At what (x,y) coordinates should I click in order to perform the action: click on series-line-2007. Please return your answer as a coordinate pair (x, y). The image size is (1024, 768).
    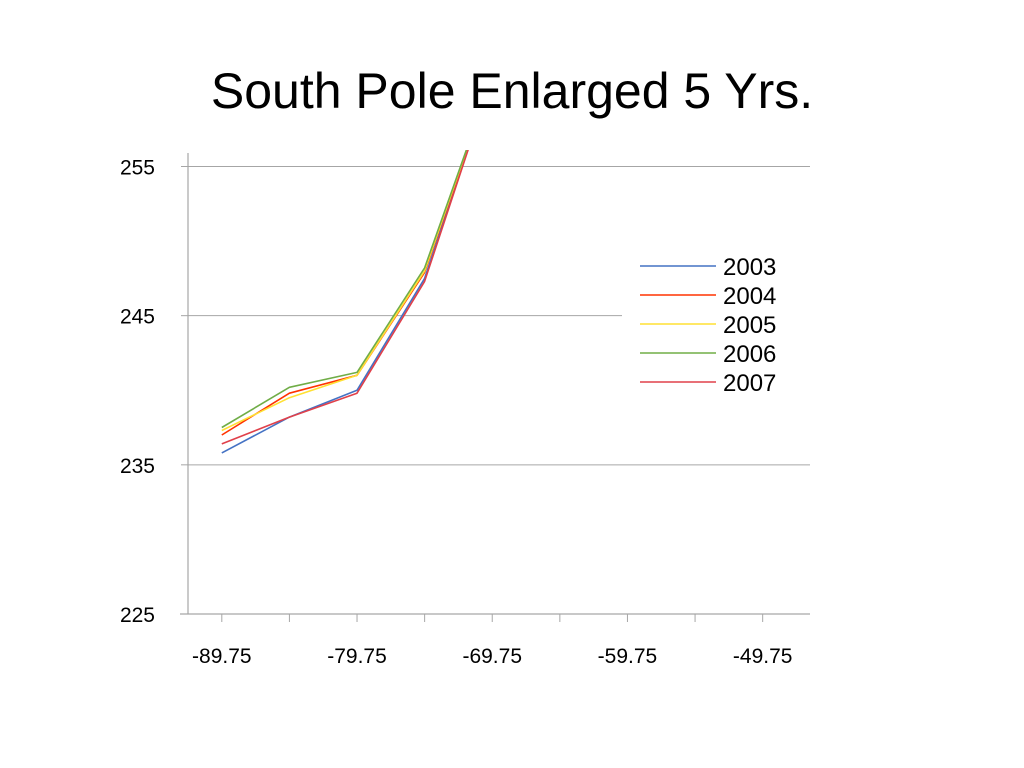
    Looking at the image, I should click on (345, 297).